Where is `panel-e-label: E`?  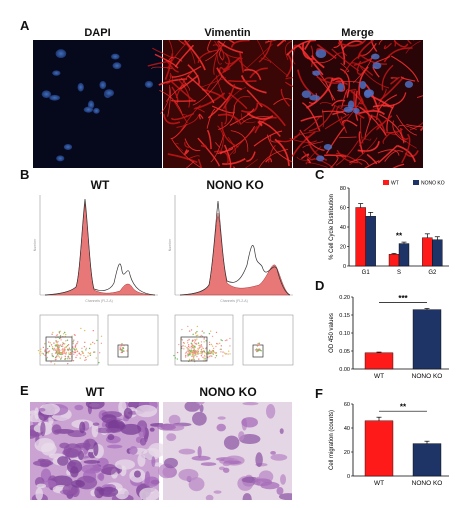
panel-e-label: E is located at coordinates (24, 390).